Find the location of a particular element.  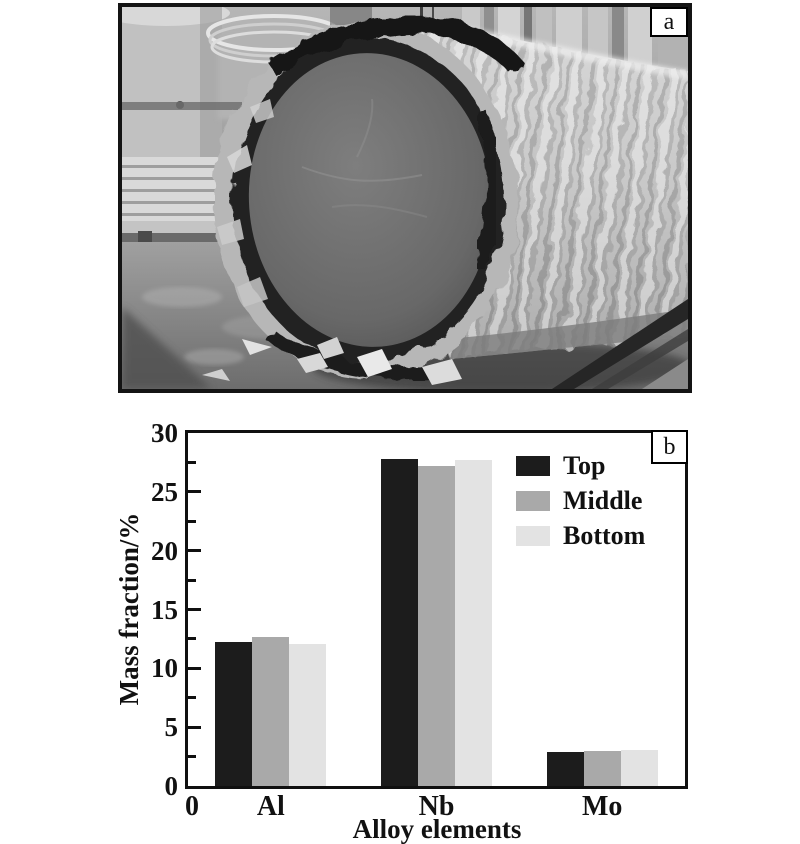

bar-al-top is located at coordinates (234, 714).